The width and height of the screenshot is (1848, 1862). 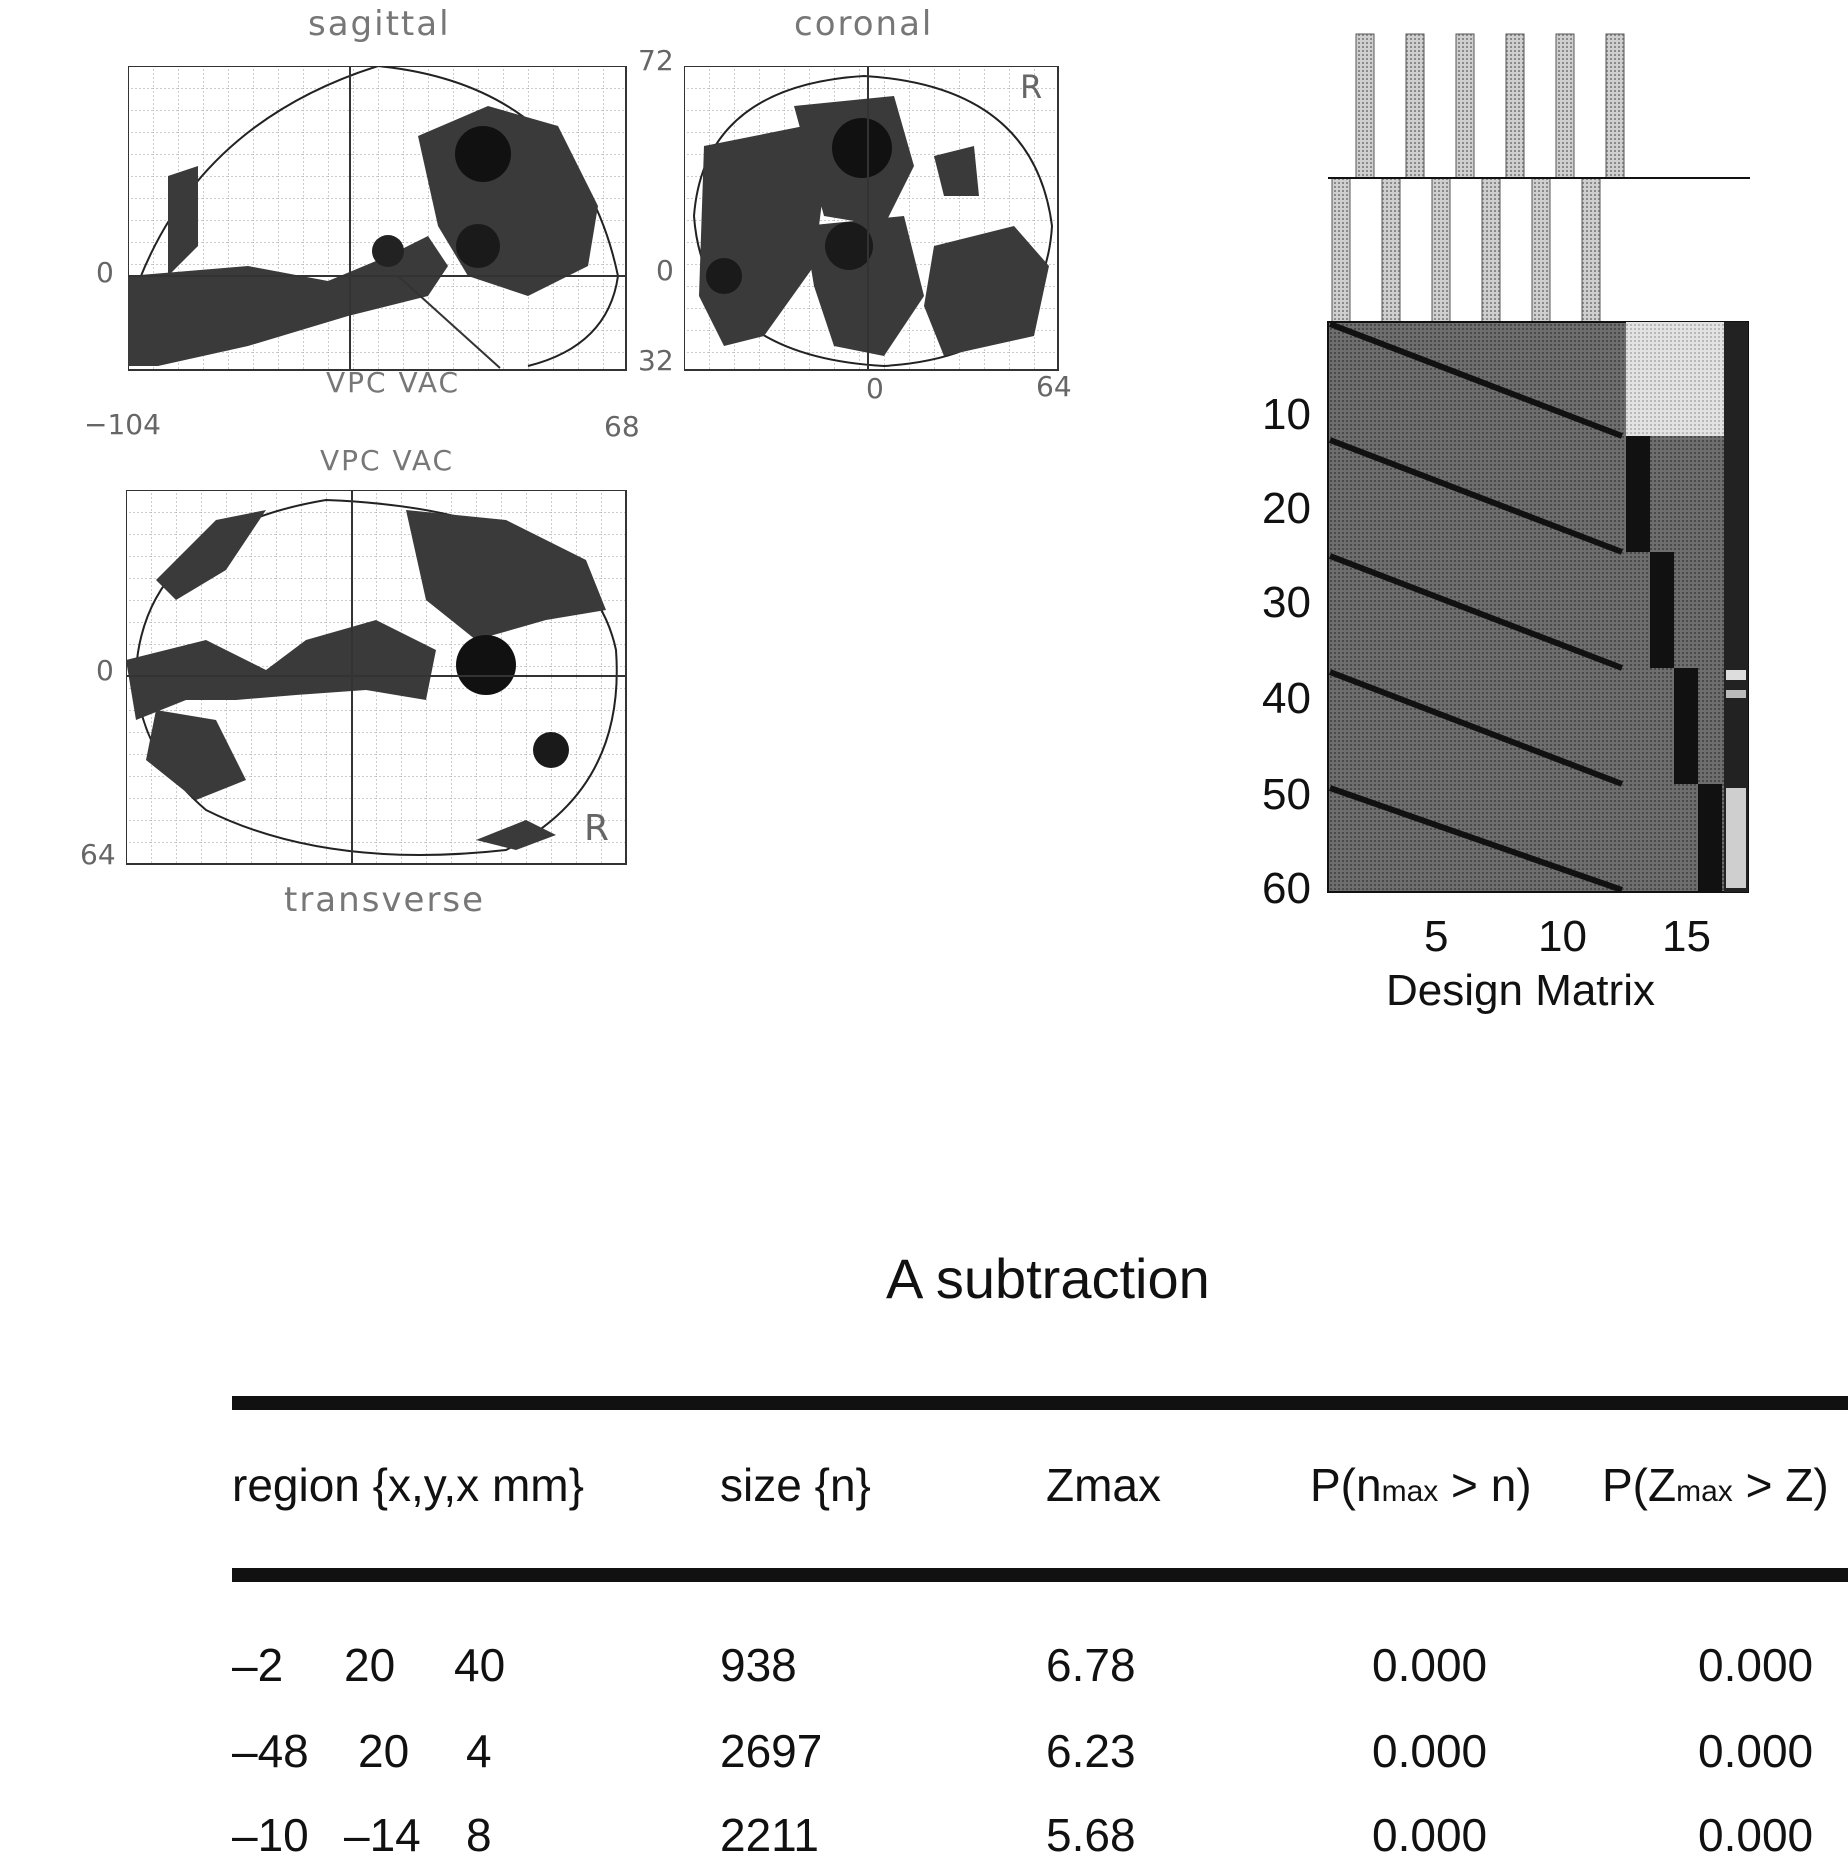 What do you see at coordinates (1756, 1751) in the screenshot?
I see `row2-p-zmax: 0.000` at bounding box center [1756, 1751].